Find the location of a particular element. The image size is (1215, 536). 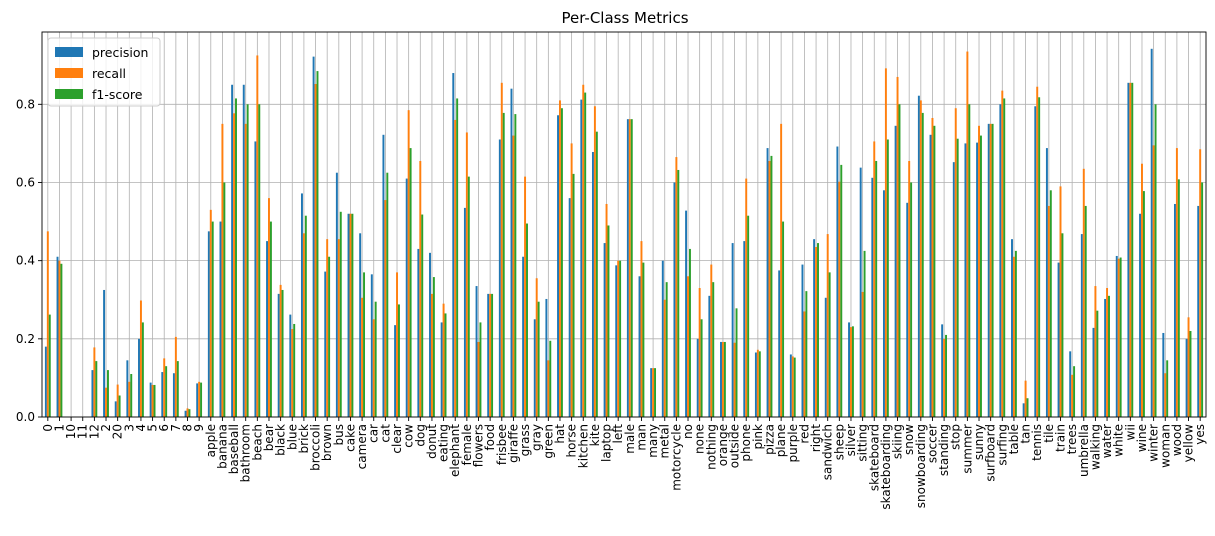

bar-f1-score-donut is located at coordinates (433, 347).